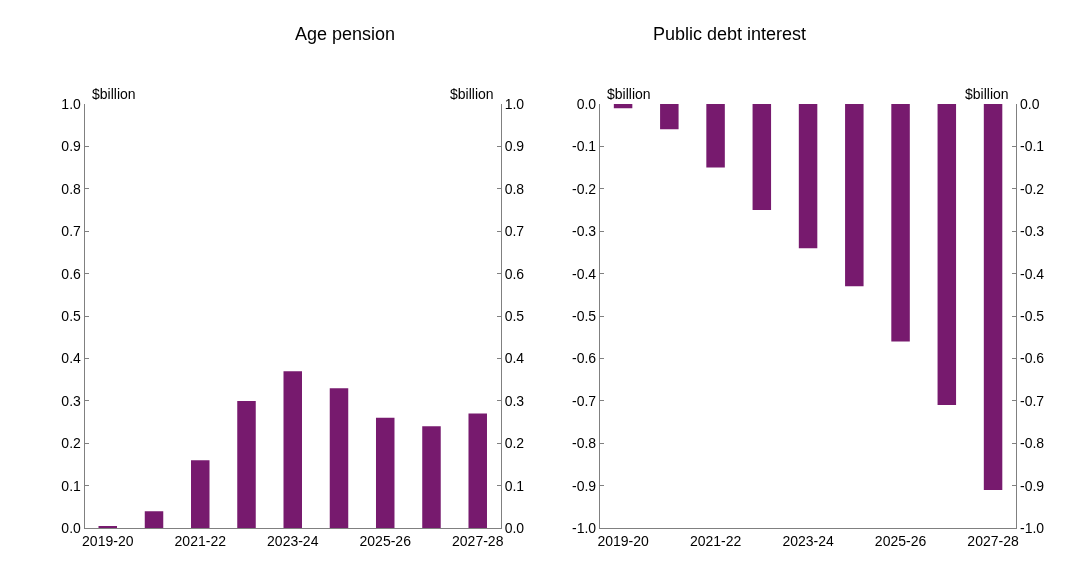  What do you see at coordinates (71, 231) in the screenshot?
I see `y-tick-label: 0.7` at bounding box center [71, 231].